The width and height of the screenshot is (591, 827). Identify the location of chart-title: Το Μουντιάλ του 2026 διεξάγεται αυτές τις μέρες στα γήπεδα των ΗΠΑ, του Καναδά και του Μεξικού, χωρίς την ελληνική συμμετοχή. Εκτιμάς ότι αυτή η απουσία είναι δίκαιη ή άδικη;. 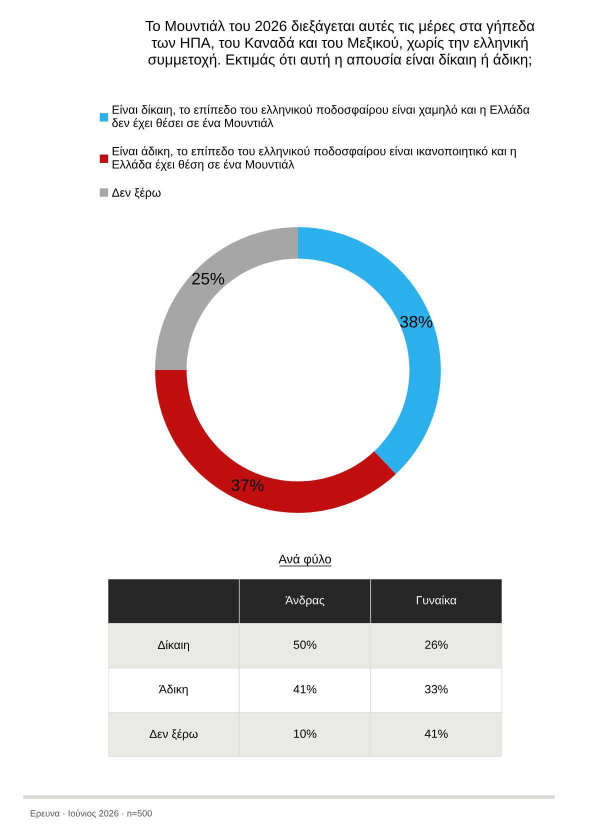
(340, 44).